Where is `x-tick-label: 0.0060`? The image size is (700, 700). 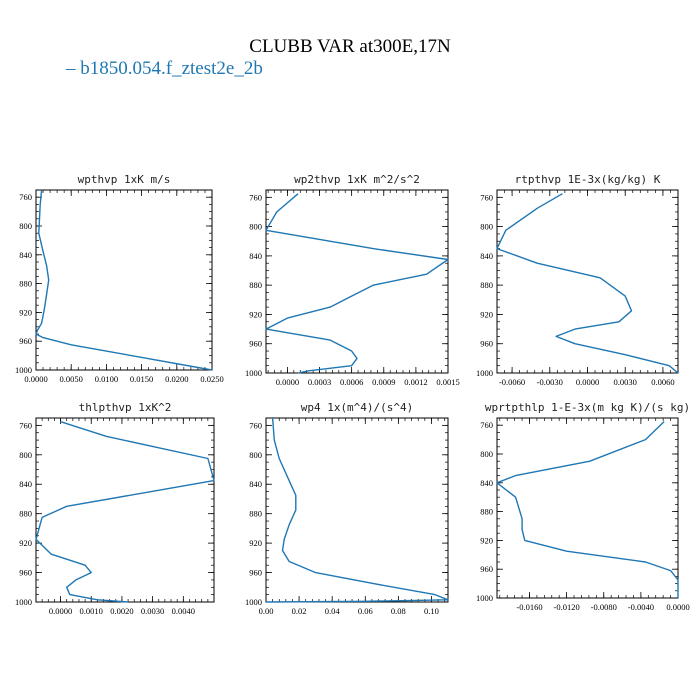
x-tick-label: 0.0060 is located at coordinates (662, 382).